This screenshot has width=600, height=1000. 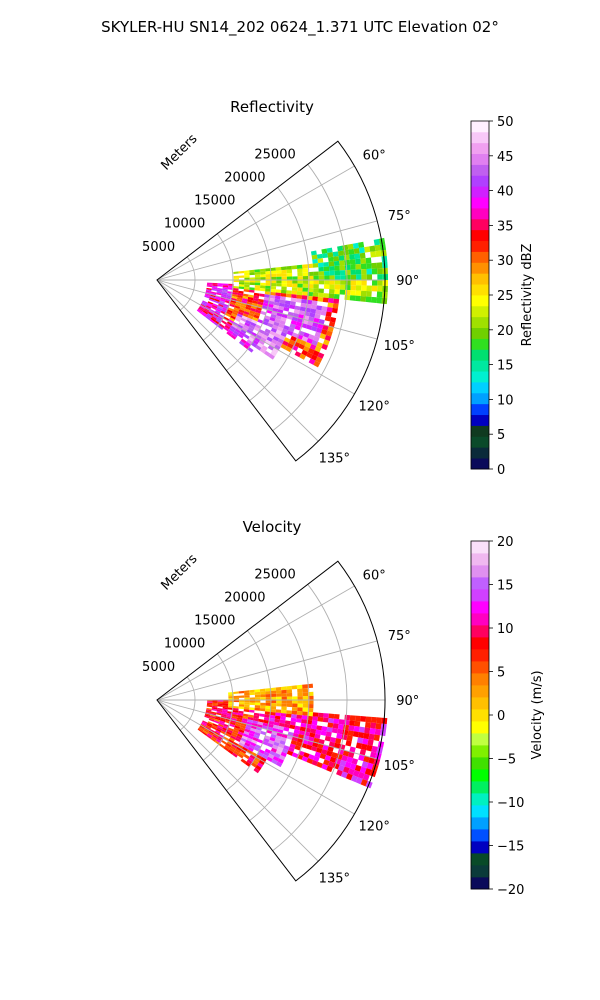 What do you see at coordinates (244, 597) in the screenshot?
I see `radial-tick-label: 20000` at bounding box center [244, 597].